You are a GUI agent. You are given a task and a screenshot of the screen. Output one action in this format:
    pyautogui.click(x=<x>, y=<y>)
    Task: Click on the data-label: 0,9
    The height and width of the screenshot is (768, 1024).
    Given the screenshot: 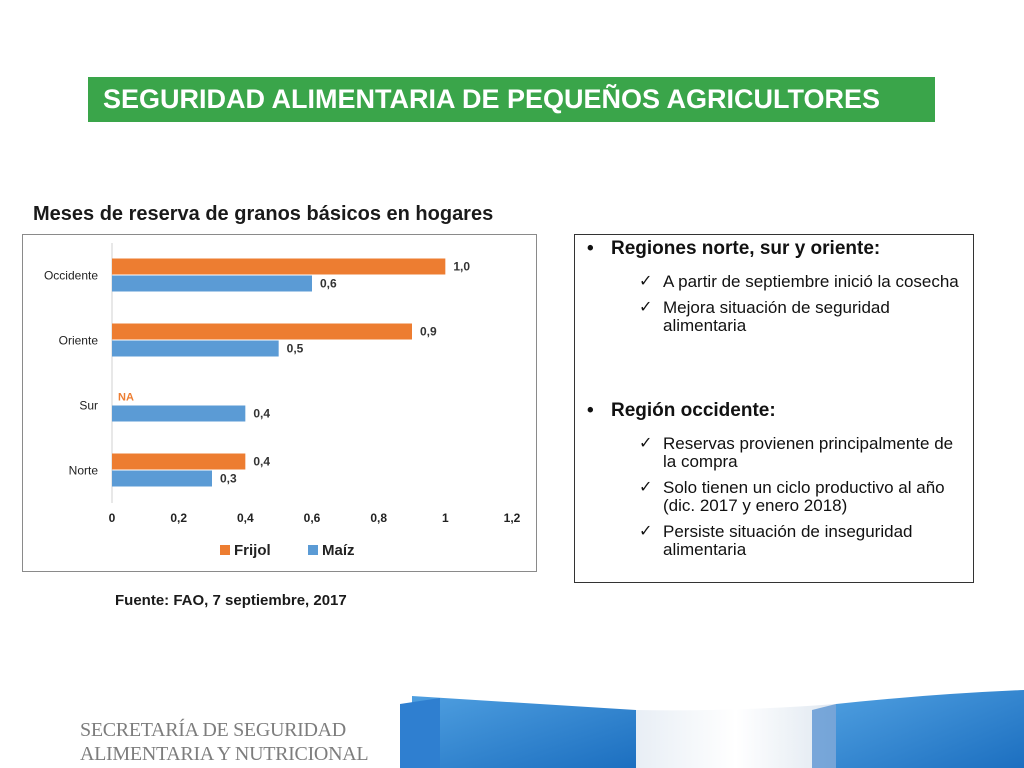 What is the action you would take?
    pyautogui.click(x=428, y=332)
    